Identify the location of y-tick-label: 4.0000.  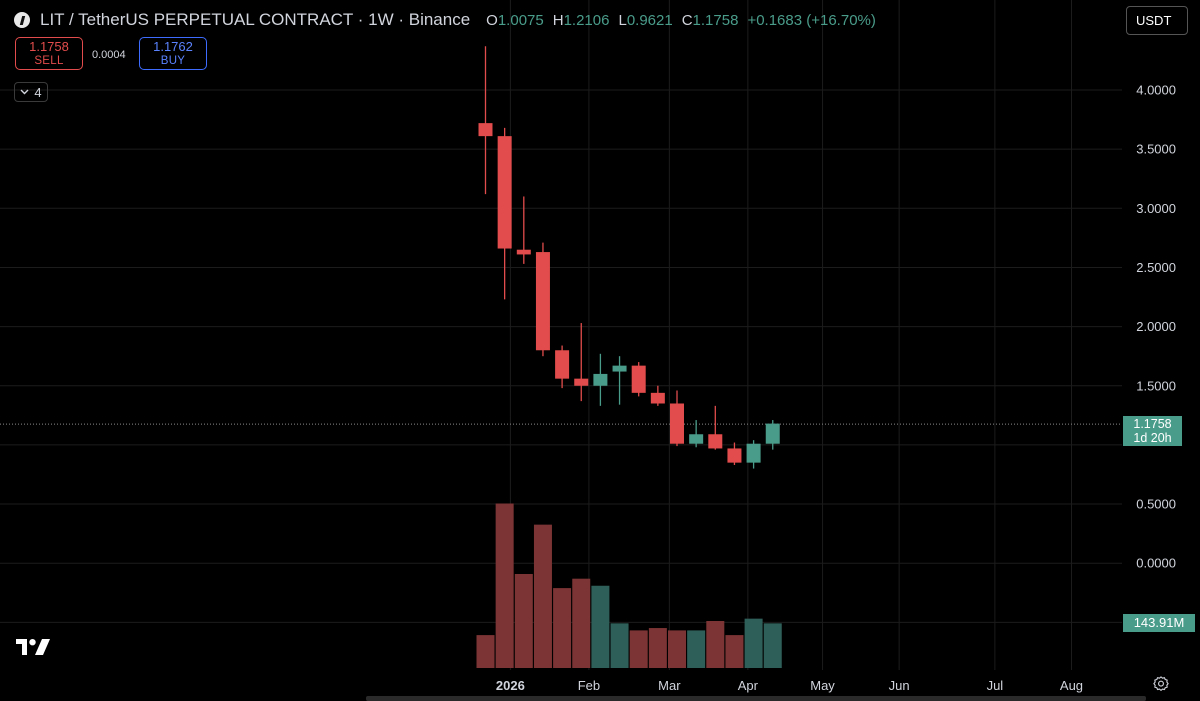
(1156, 90).